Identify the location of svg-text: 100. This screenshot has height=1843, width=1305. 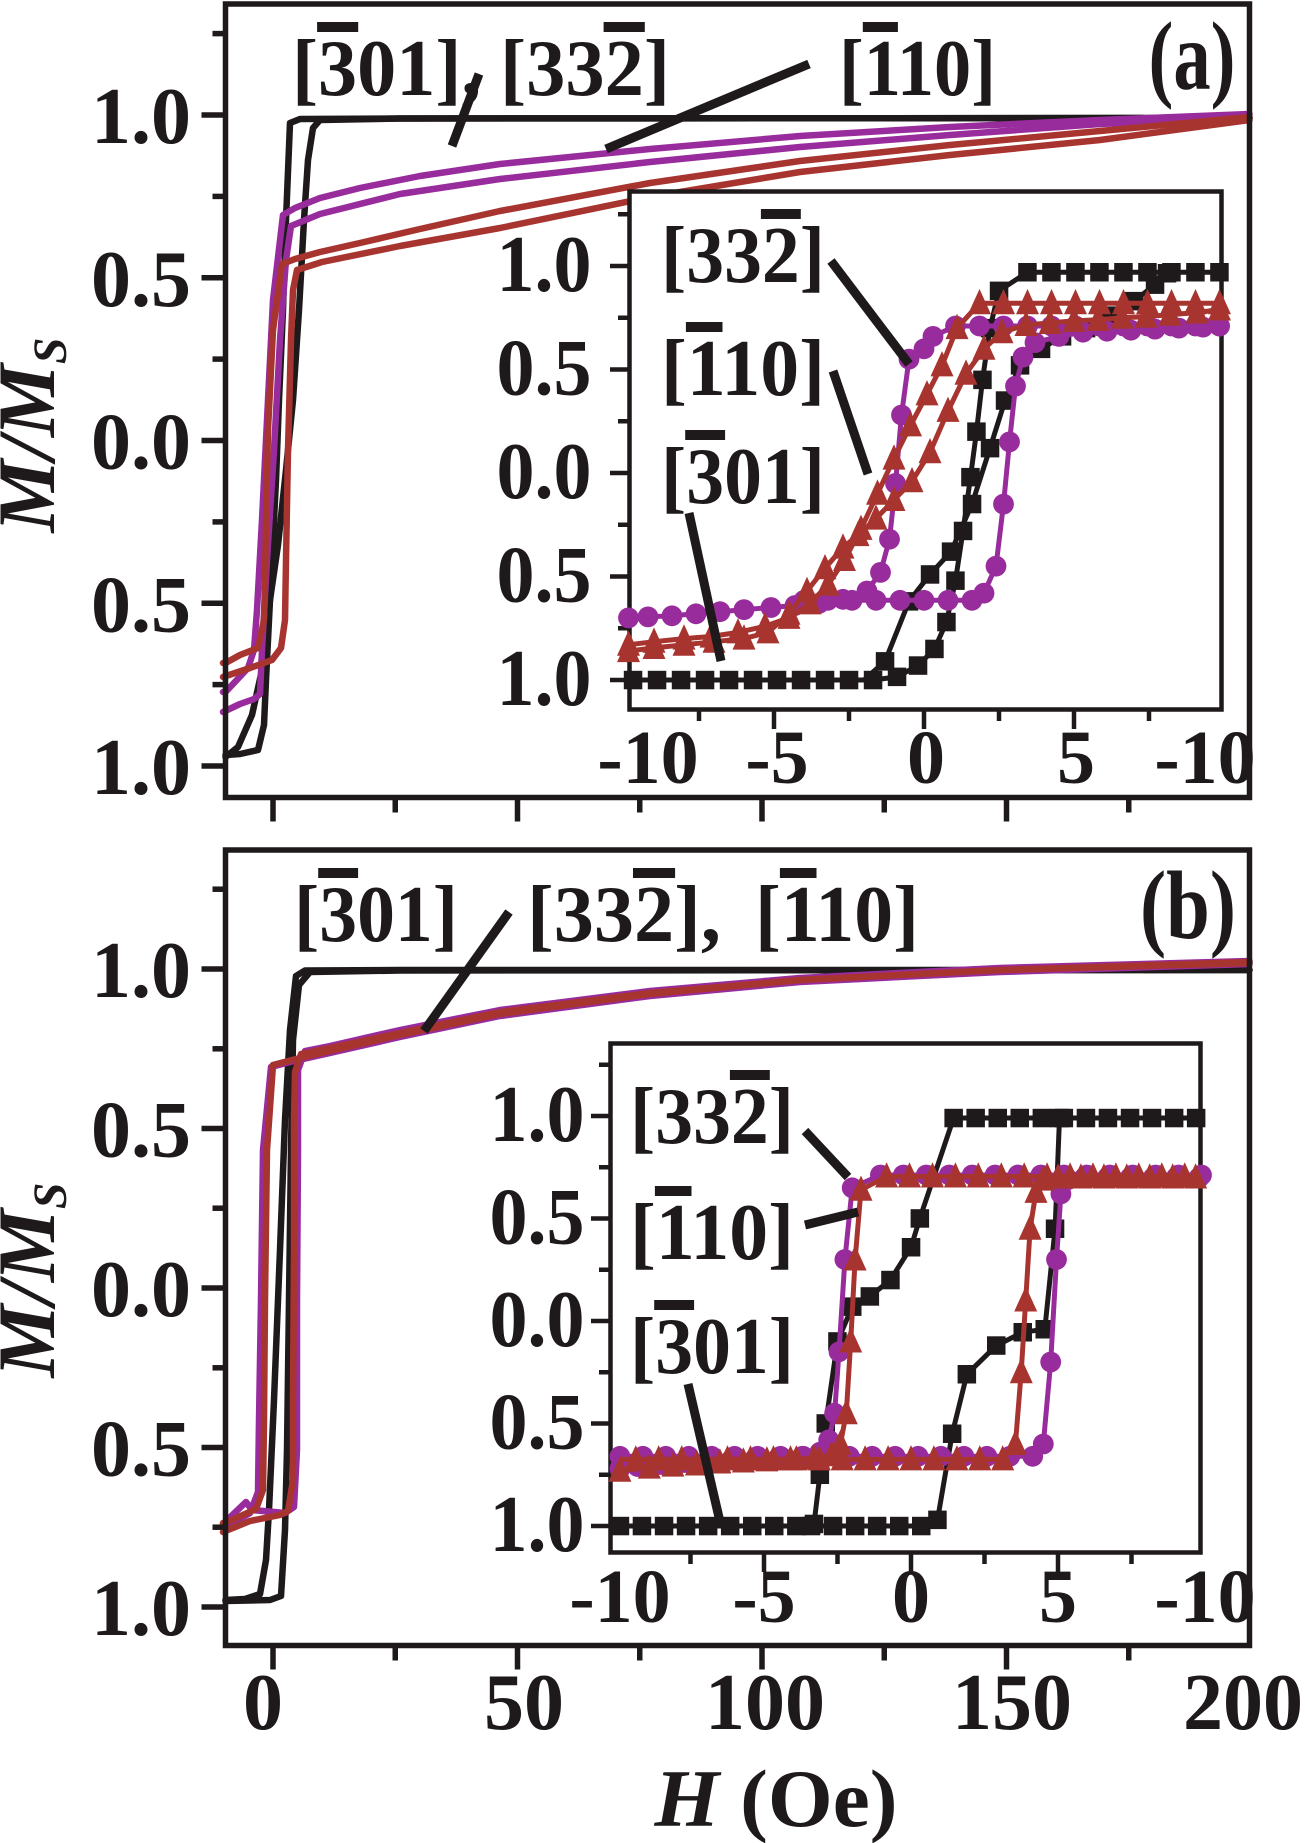
(765, 1703).